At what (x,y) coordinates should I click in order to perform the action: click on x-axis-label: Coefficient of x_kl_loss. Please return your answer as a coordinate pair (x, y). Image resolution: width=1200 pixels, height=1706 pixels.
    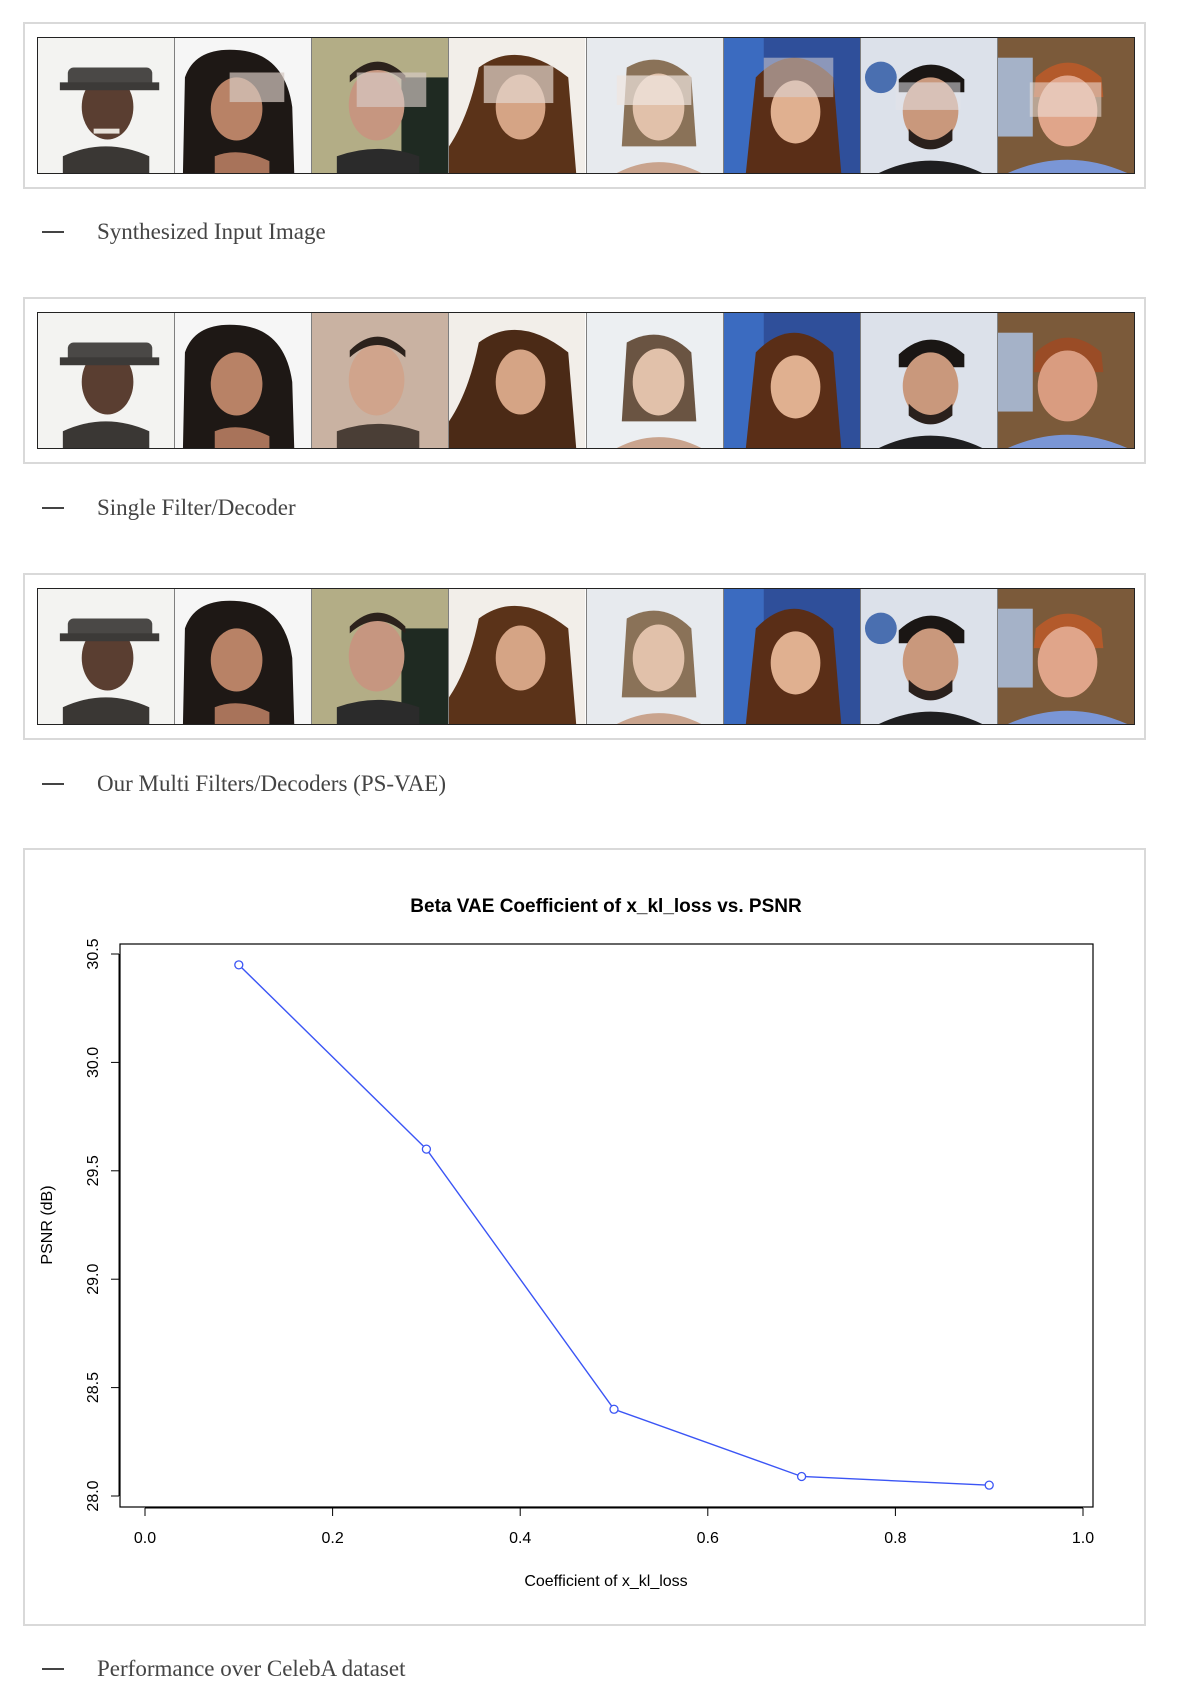
    Looking at the image, I should click on (605, 1581).